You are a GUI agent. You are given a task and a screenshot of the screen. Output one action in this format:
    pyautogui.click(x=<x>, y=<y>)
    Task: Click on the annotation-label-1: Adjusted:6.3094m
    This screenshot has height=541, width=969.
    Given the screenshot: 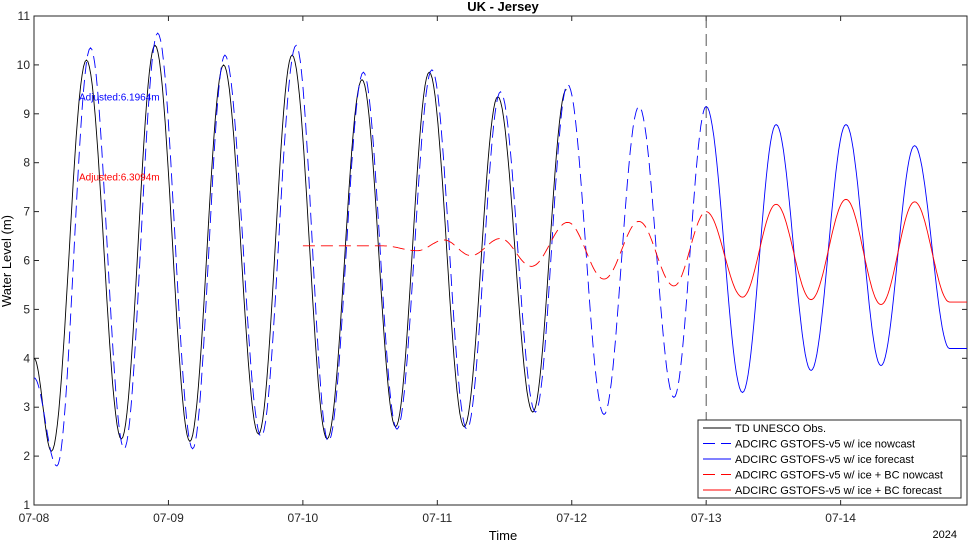 What is the action you would take?
    pyautogui.click(x=119, y=177)
    